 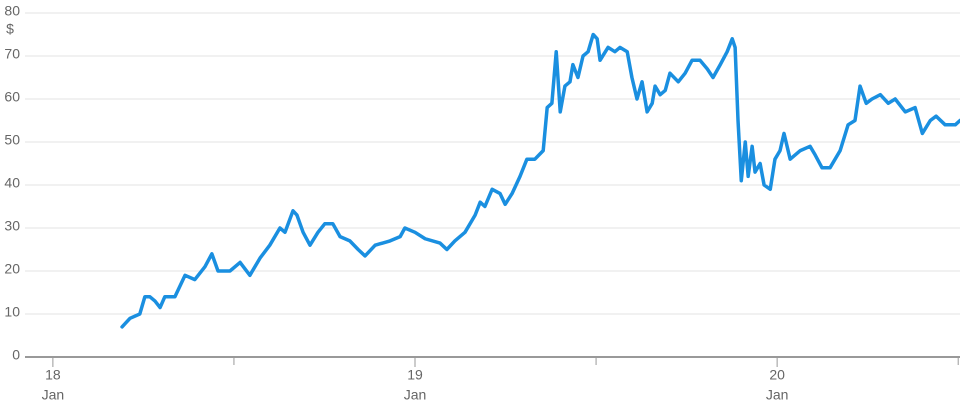 What do you see at coordinates (415, 375) in the screenshot?
I see `x-tick-label: 19` at bounding box center [415, 375].